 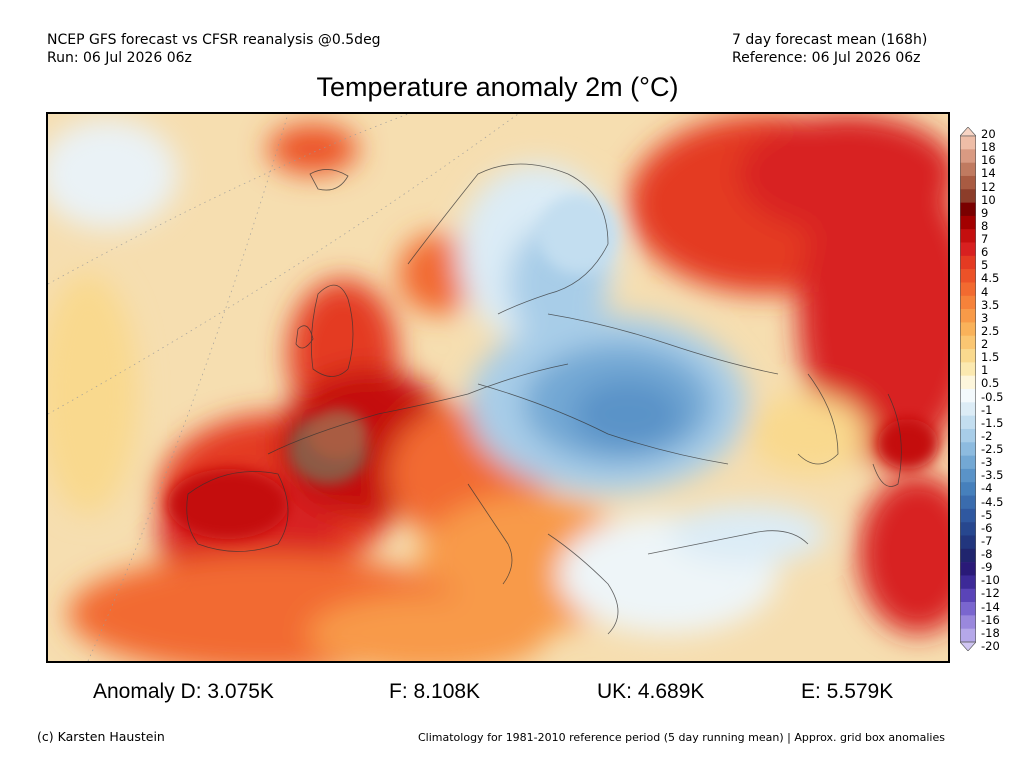 What do you see at coordinates (985, 212) in the screenshot?
I see `colorbar-tick-label: 9` at bounding box center [985, 212].